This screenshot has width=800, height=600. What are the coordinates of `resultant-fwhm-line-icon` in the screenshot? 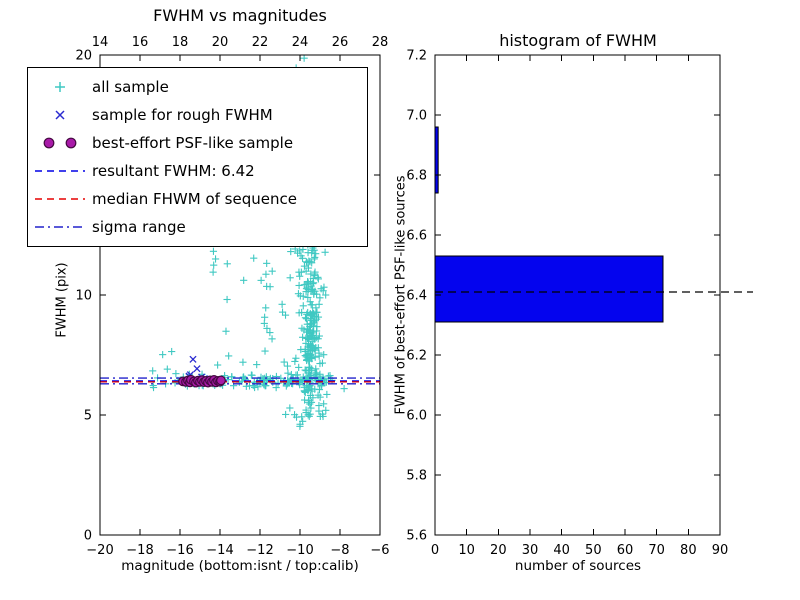 It's located at (60, 171).